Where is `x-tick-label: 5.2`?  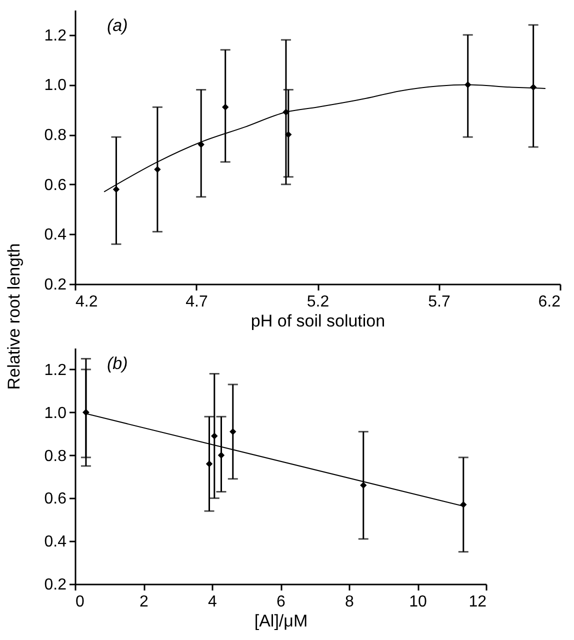
x-tick-label: 5.2 is located at coordinates (318, 302).